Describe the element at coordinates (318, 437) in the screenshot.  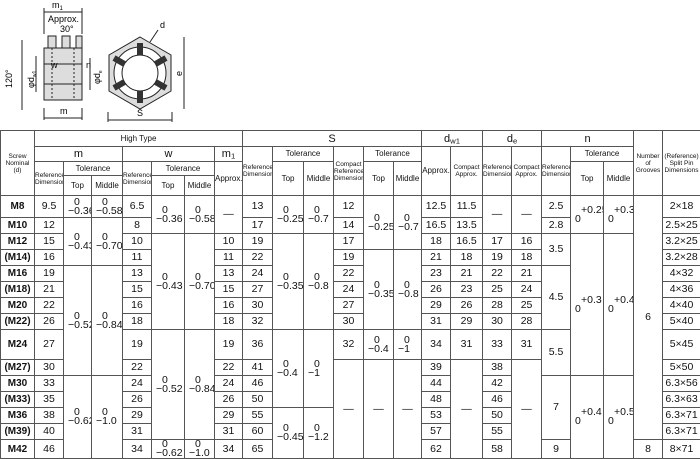
I see `cell-line: −1.2` at that location.